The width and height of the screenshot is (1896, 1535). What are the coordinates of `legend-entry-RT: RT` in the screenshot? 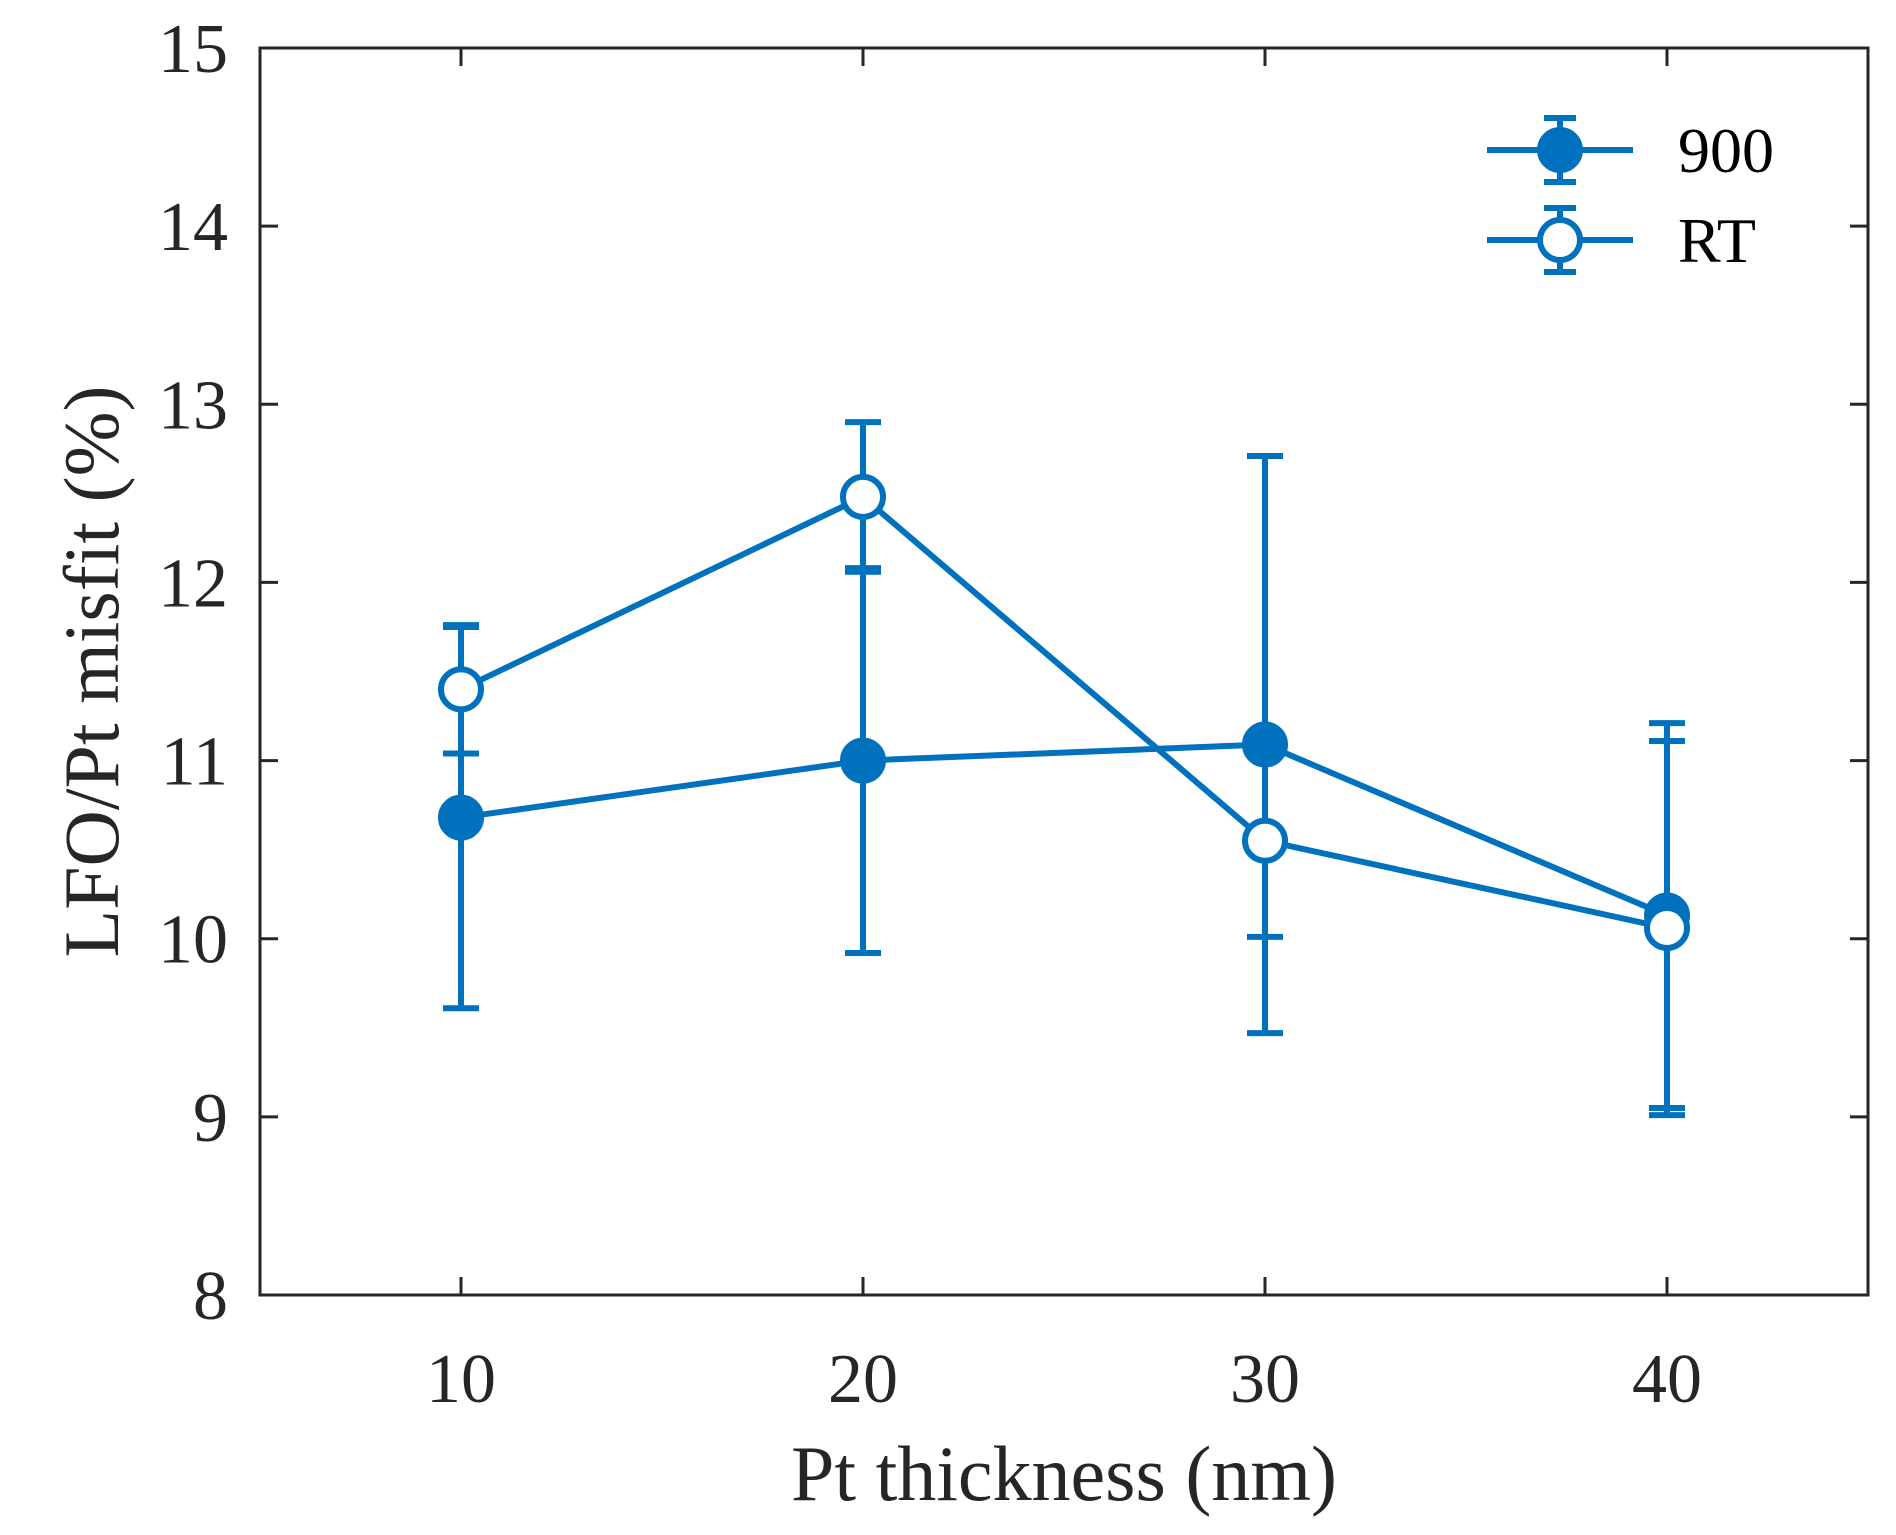 It's located at (1621, 240).